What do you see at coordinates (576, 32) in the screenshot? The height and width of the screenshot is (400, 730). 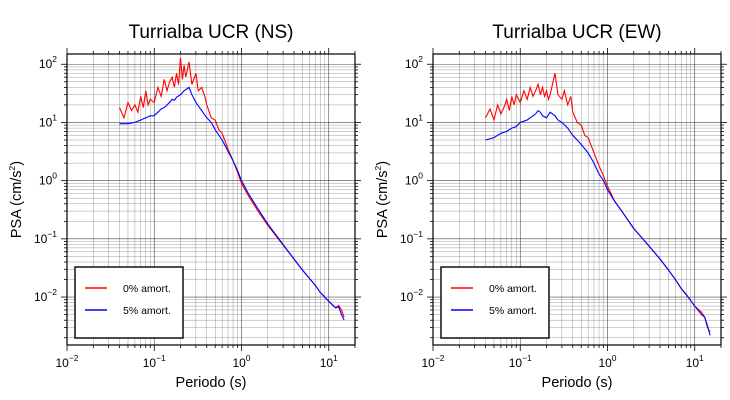 I see `chart-title: Turrialba UCR (EW)` at bounding box center [576, 32].